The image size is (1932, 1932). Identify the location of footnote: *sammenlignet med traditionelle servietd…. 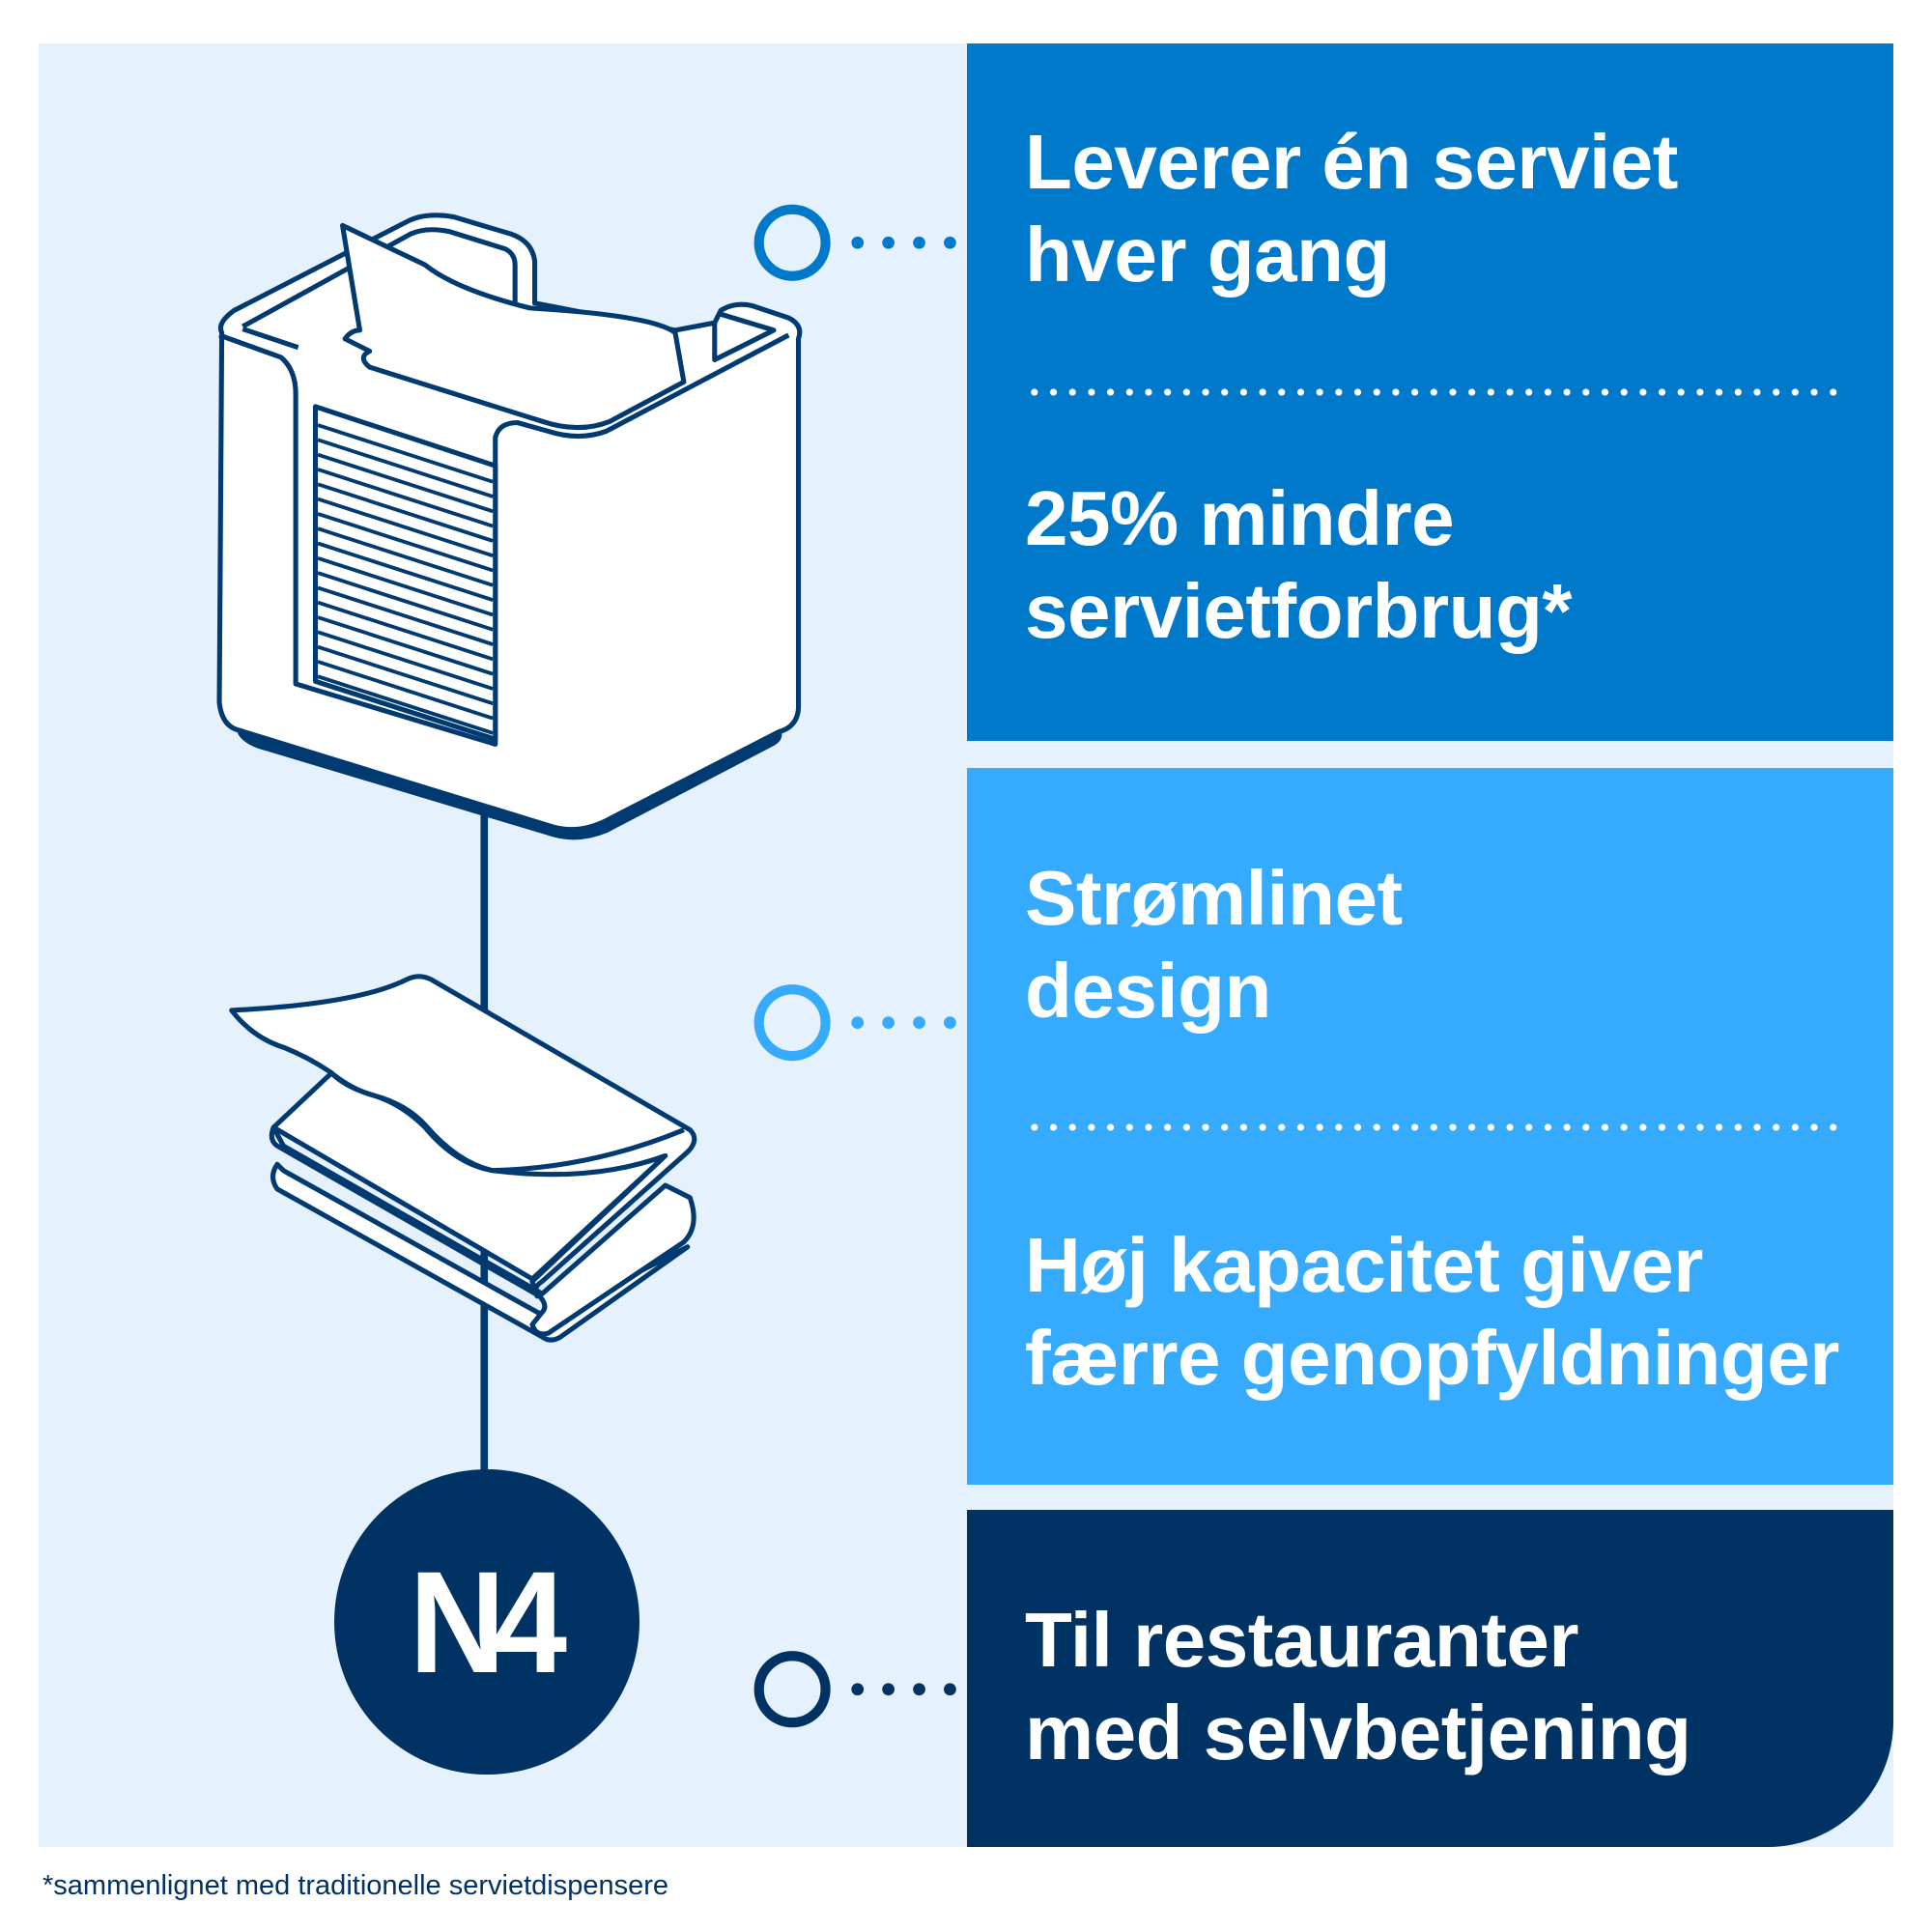
(355, 1885).